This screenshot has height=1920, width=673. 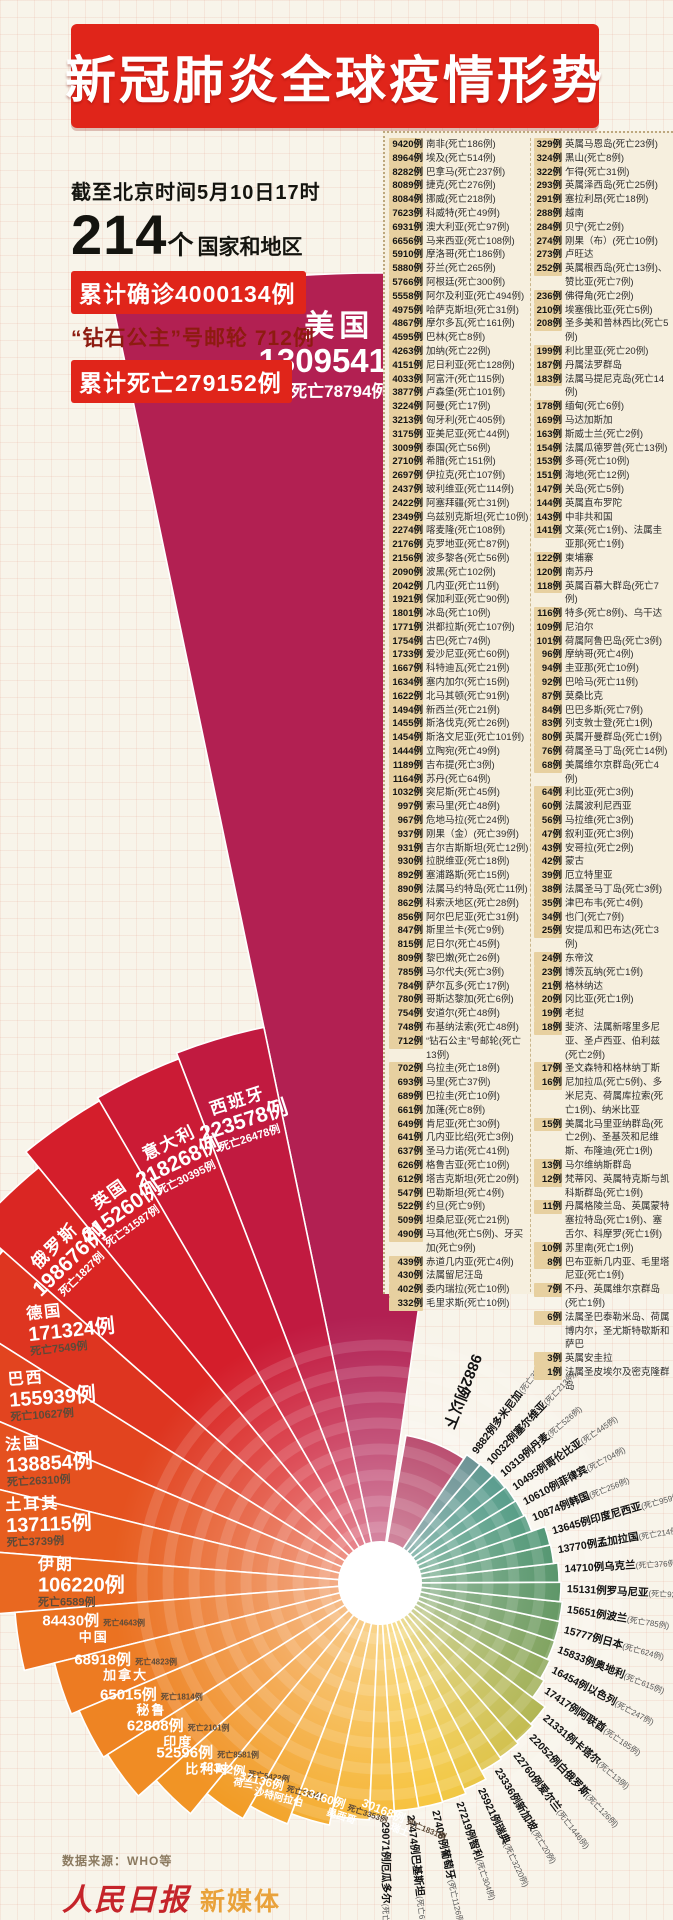 What do you see at coordinates (459, 517) in the screenshot?
I see `list-item: 2349例 乌兹别克斯坦(死亡10例)` at bounding box center [459, 517].